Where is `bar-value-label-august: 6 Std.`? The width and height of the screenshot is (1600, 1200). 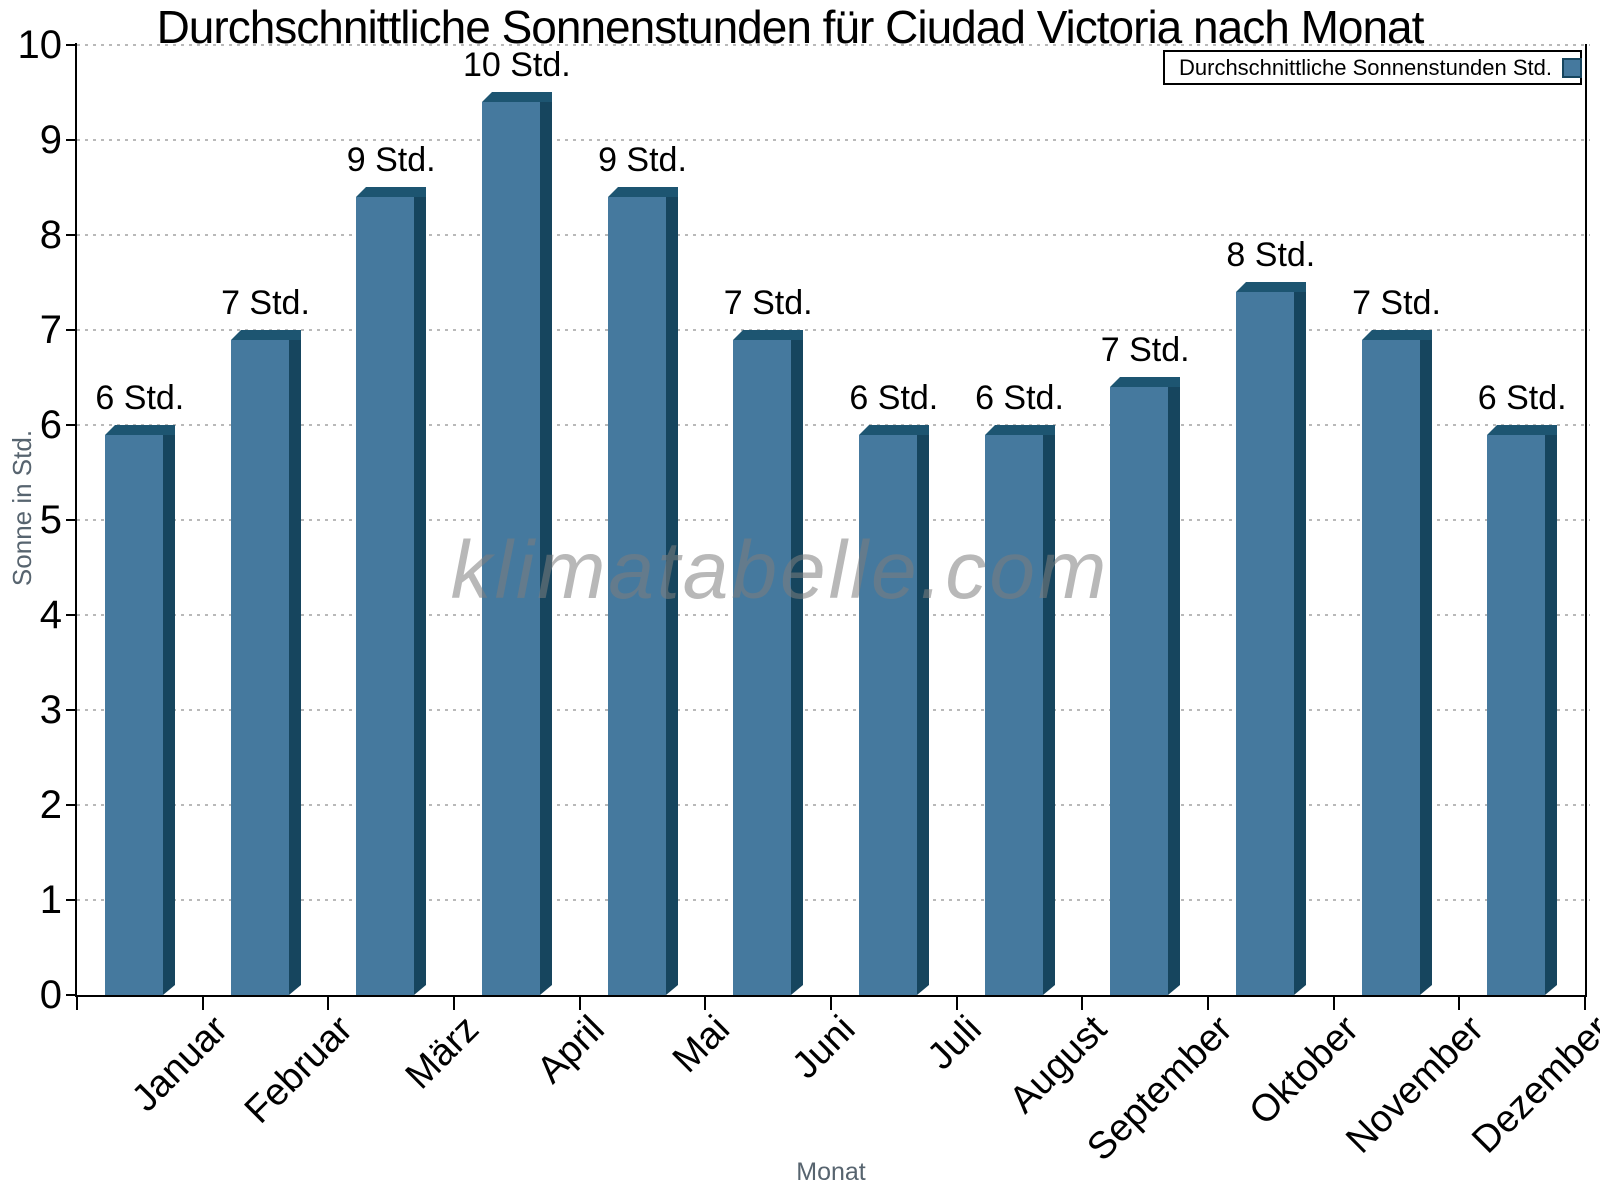
bar-value-label-august: 6 Std. is located at coordinates (1019, 398).